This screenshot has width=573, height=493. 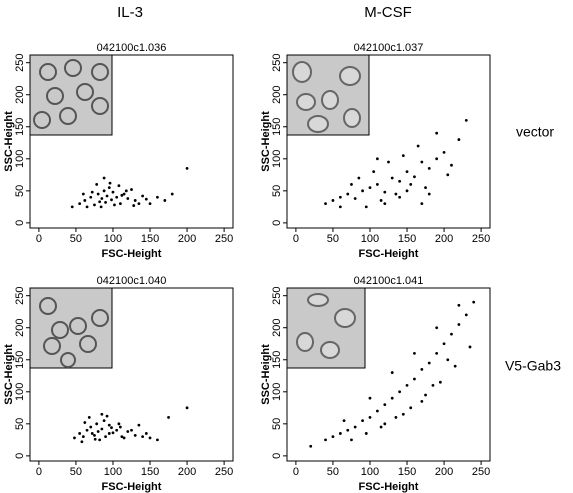 What do you see at coordinates (266, 141) in the screenshot?
I see `y-axis-label: SSC-Height` at bounding box center [266, 141].